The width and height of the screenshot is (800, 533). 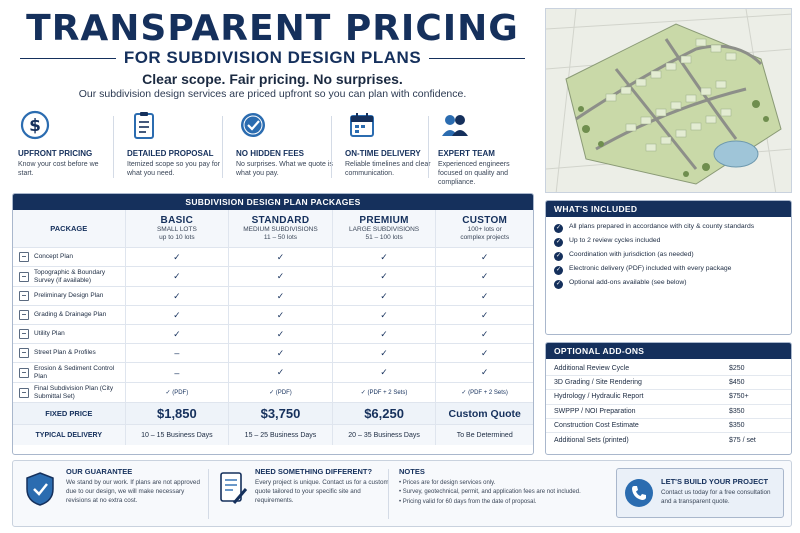 I want to click on package-premium: PREMIUM LARGE SUBDIVISIONS 51 – 100 lots, so click(x=385, y=228).